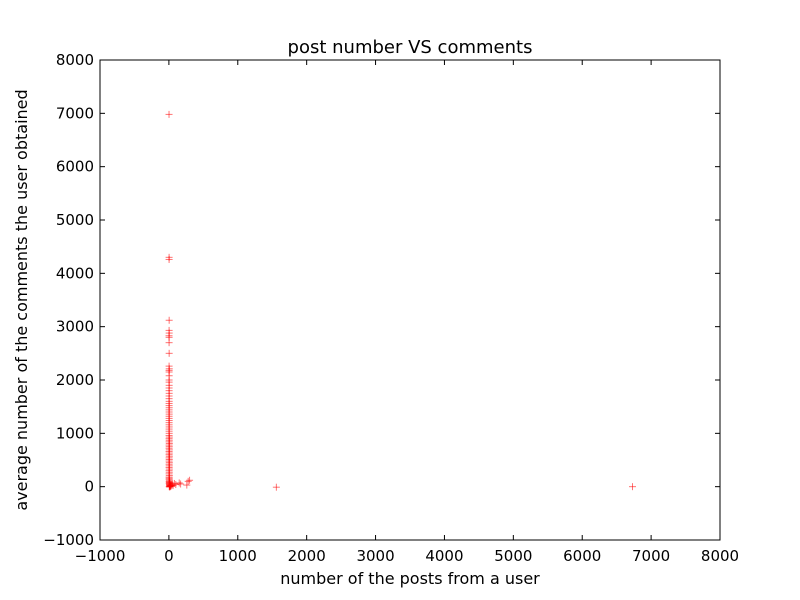  What do you see at coordinates (307, 556) in the screenshot?
I see `x-tick-label: 2000` at bounding box center [307, 556].